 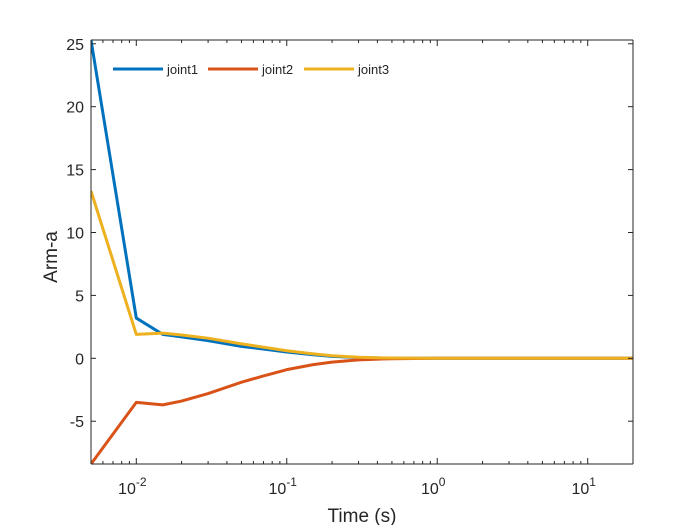 What do you see at coordinates (283, 486) in the screenshot?
I see `x-tick-label: 10⁻¹` at bounding box center [283, 486].